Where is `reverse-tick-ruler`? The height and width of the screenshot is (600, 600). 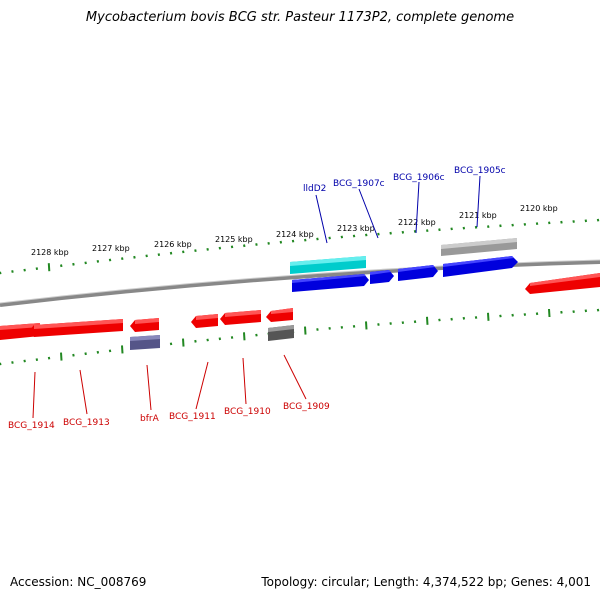
reverse-tick-ruler is located at coordinates (300, 337).